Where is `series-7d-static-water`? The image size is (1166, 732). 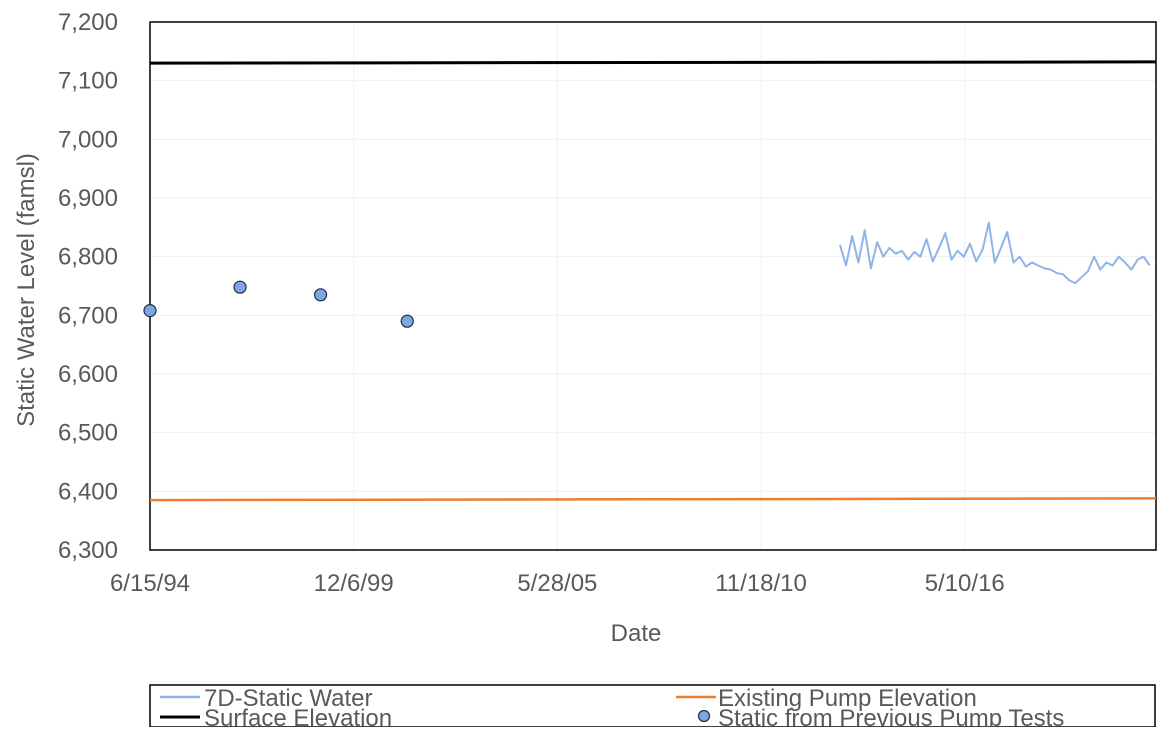
series-7d-static-water is located at coordinates (995, 253).